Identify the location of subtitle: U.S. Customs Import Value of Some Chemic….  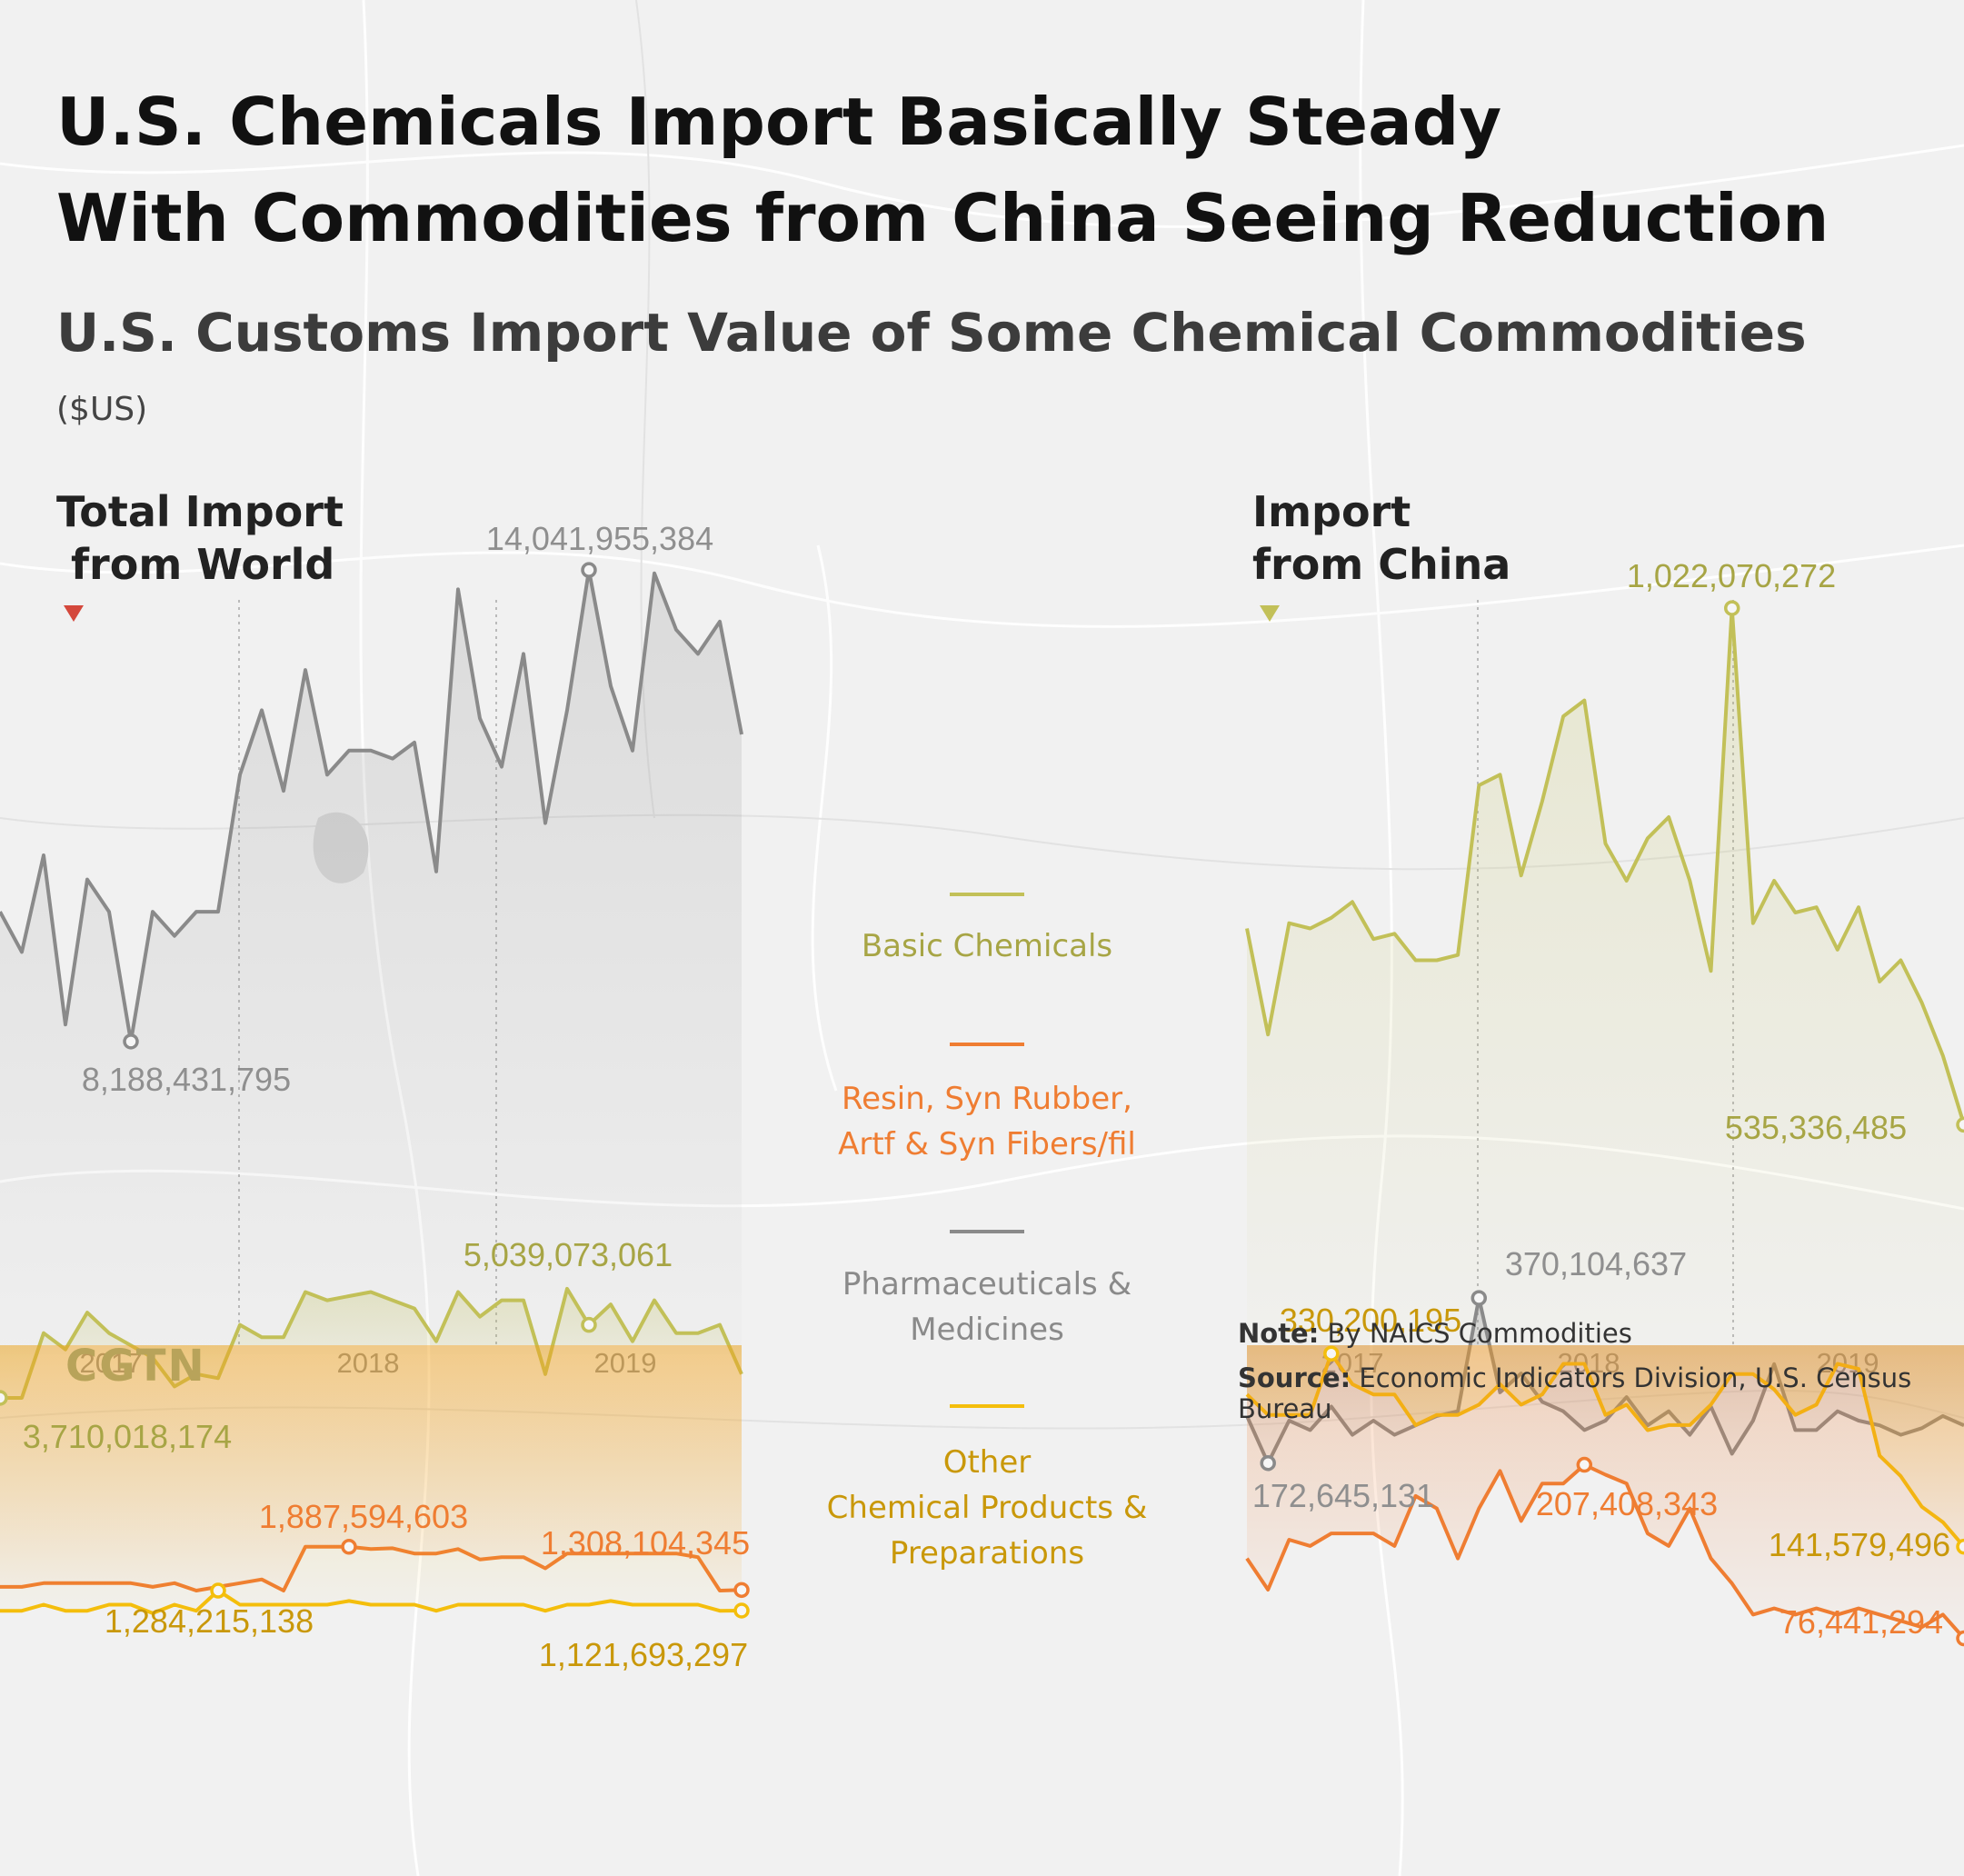
(932, 333).